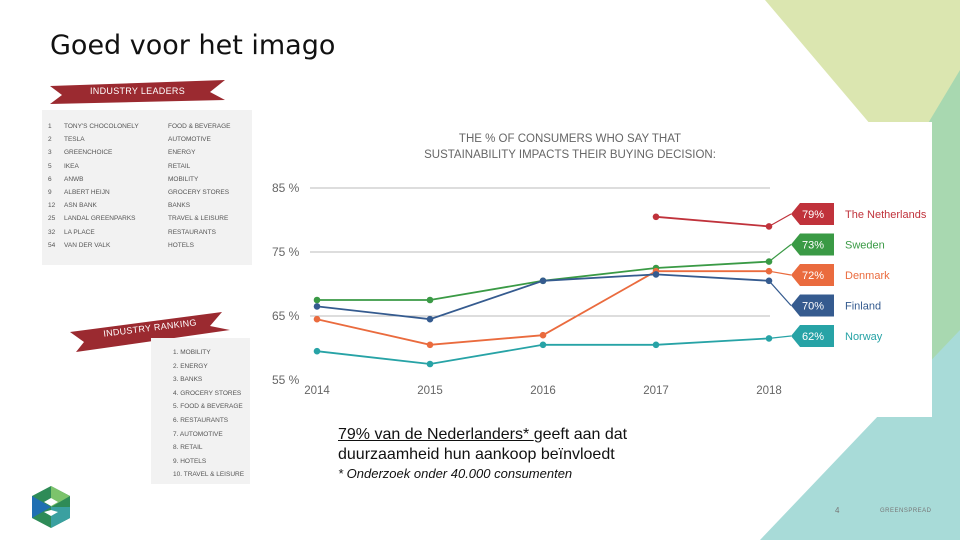 The height and width of the screenshot is (540, 960). I want to click on leader-row: 2 TESLA AUTOMOTIVE, so click(129, 139).